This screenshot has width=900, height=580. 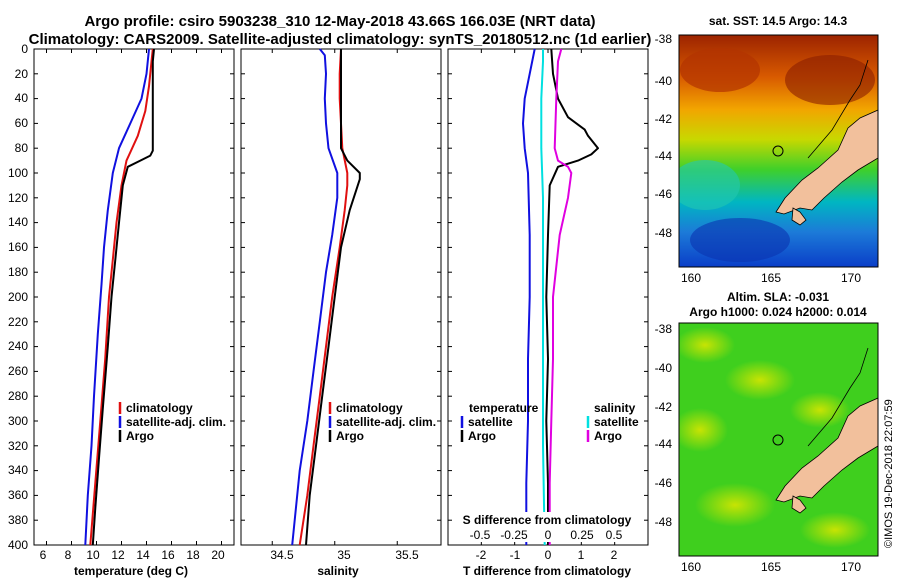 I want to click on depth-tick-label: 180, so click(x=18, y=272).